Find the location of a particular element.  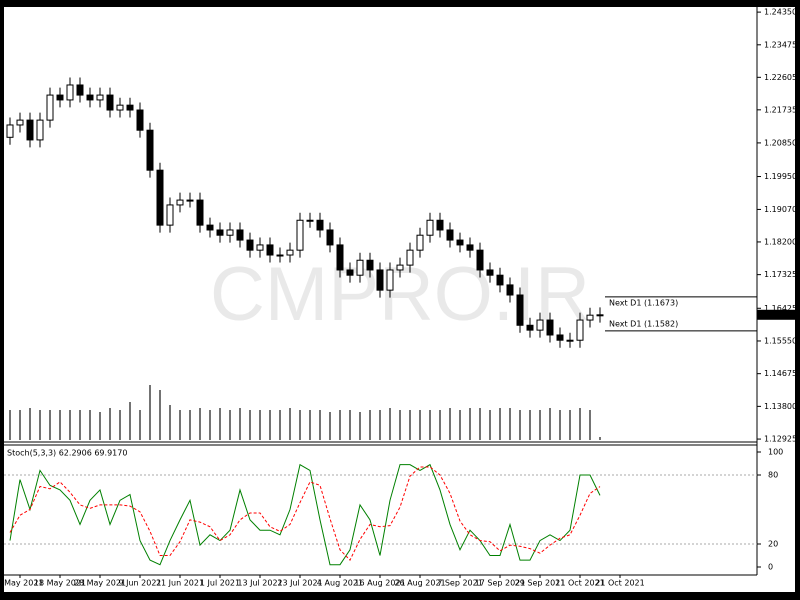

x-tick-label: 1 Jul 2021 is located at coordinates (220, 583).